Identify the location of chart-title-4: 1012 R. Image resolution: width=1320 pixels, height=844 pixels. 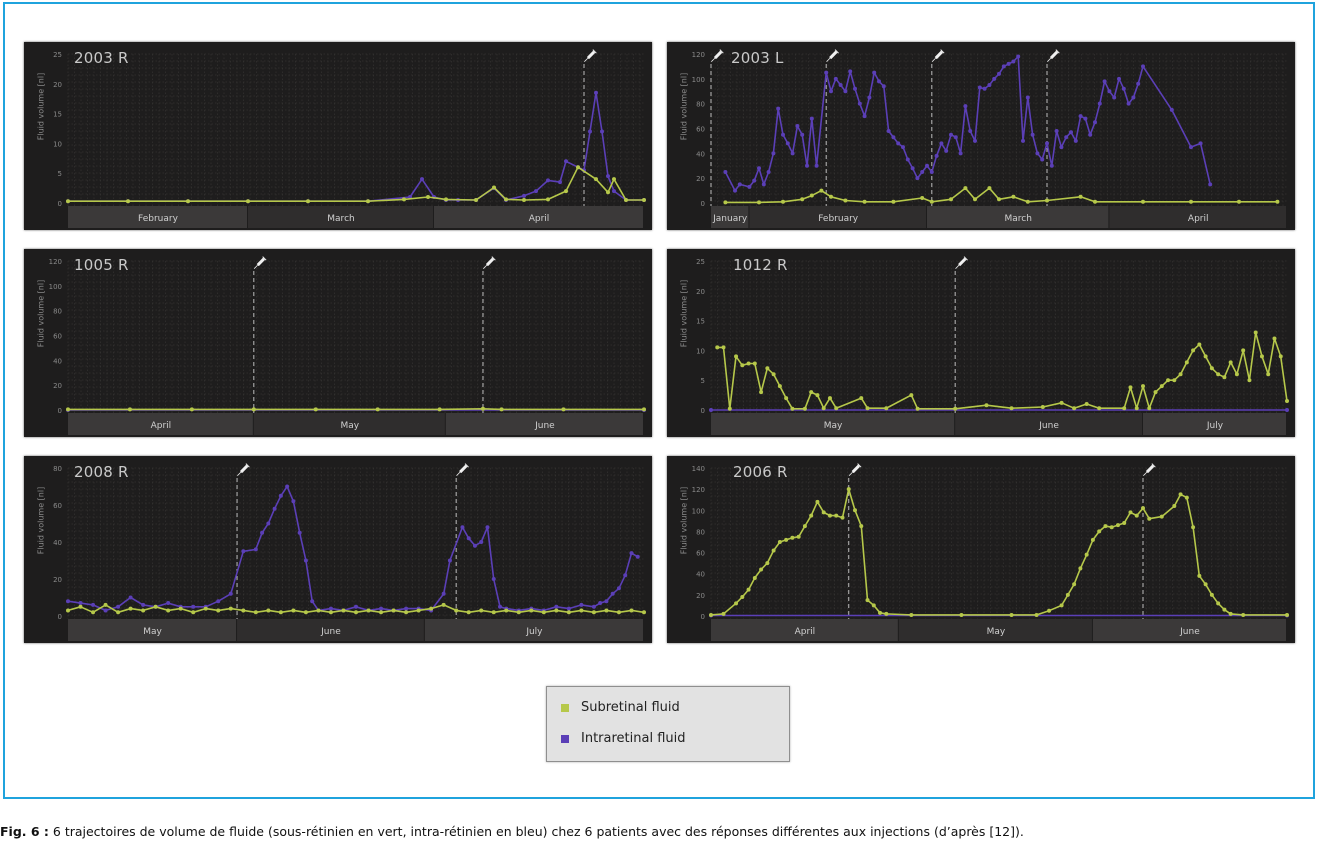
(760, 265).